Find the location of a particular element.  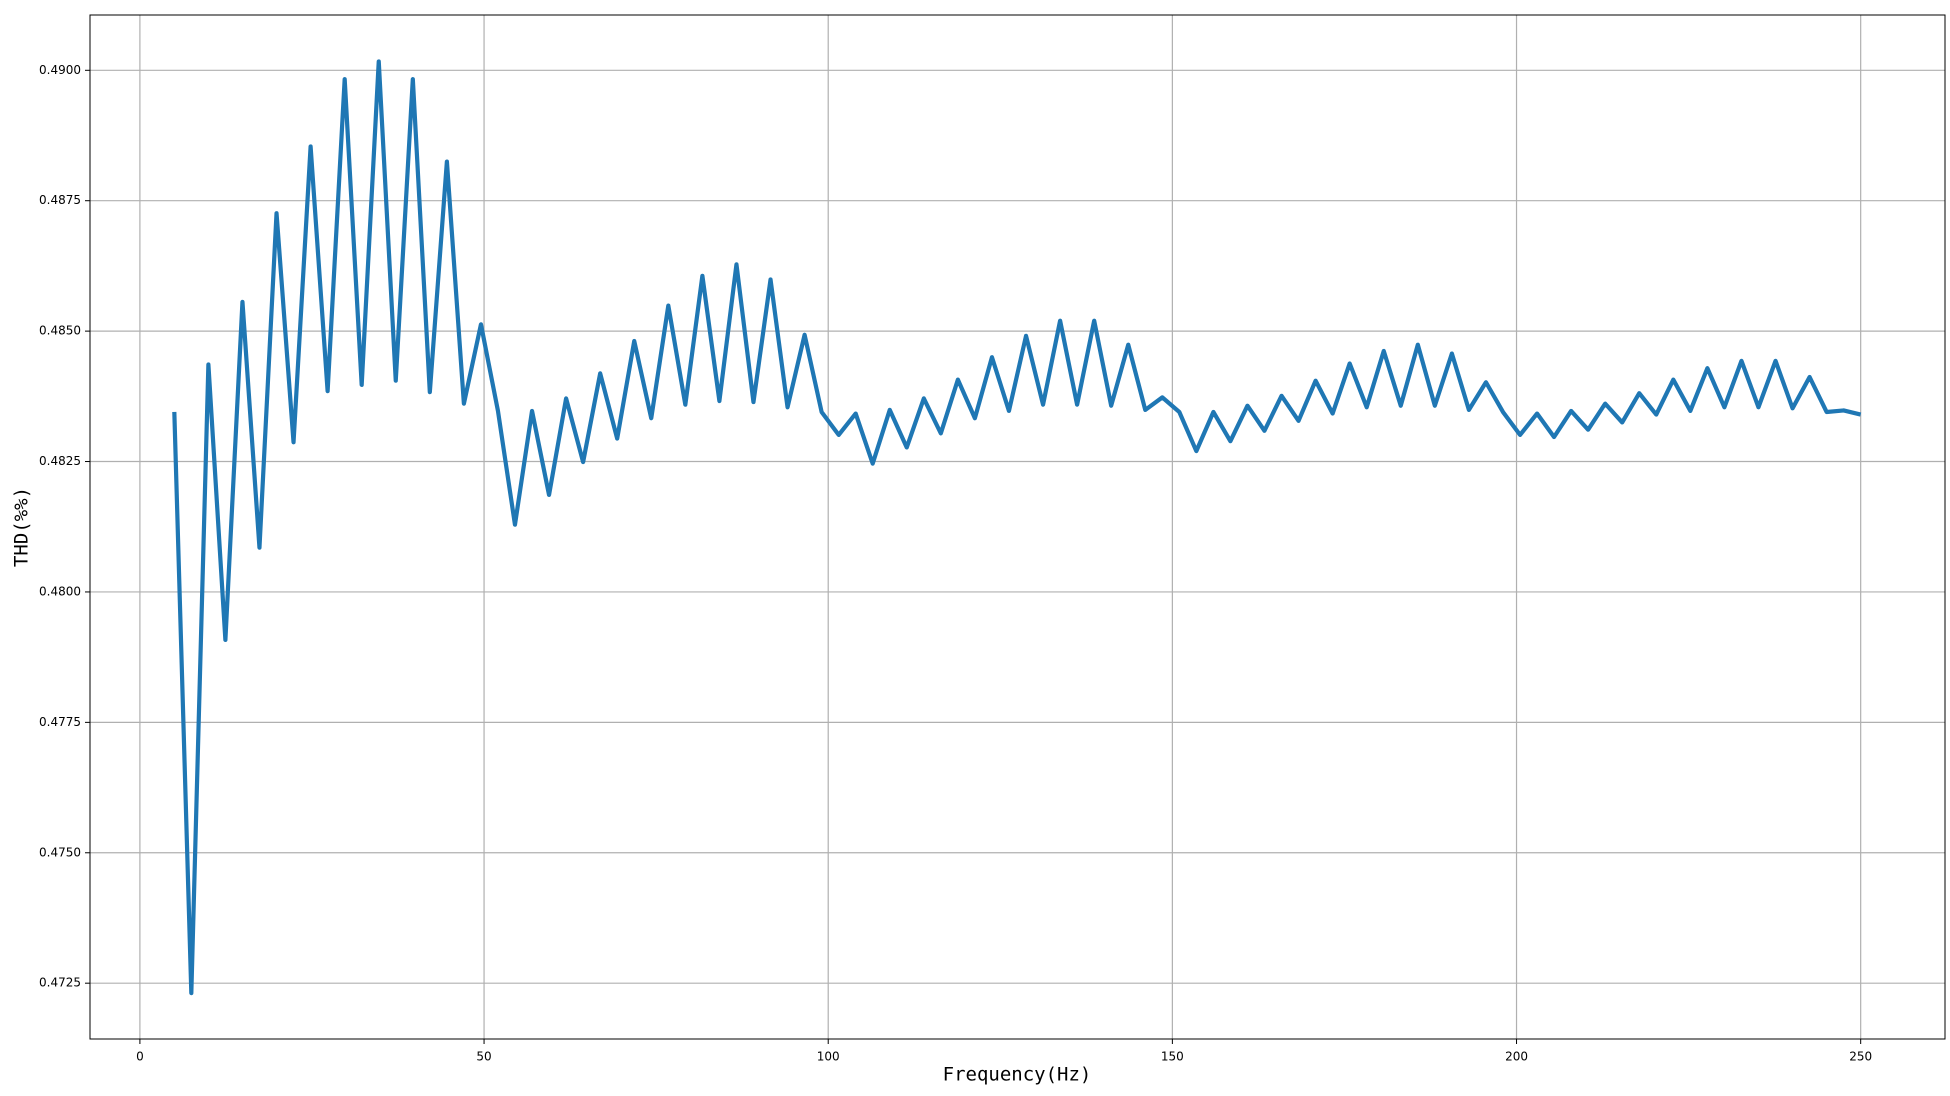

x-tick-label: 250 is located at coordinates (1860, 1057).